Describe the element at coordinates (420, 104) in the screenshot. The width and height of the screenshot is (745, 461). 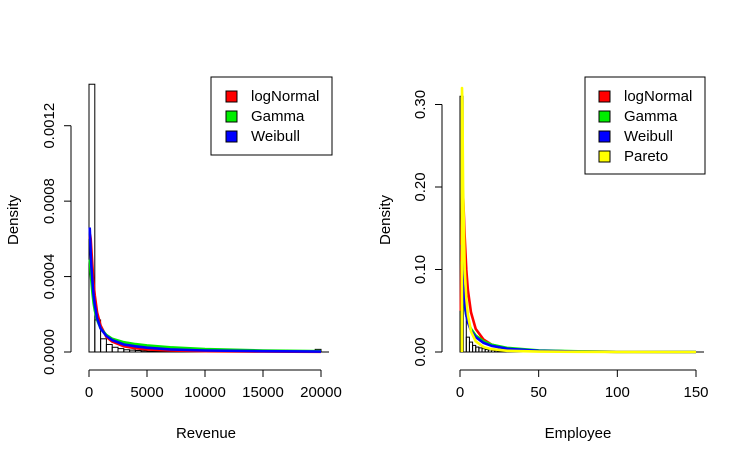
I see `y-tick-label: 0.30` at that location.